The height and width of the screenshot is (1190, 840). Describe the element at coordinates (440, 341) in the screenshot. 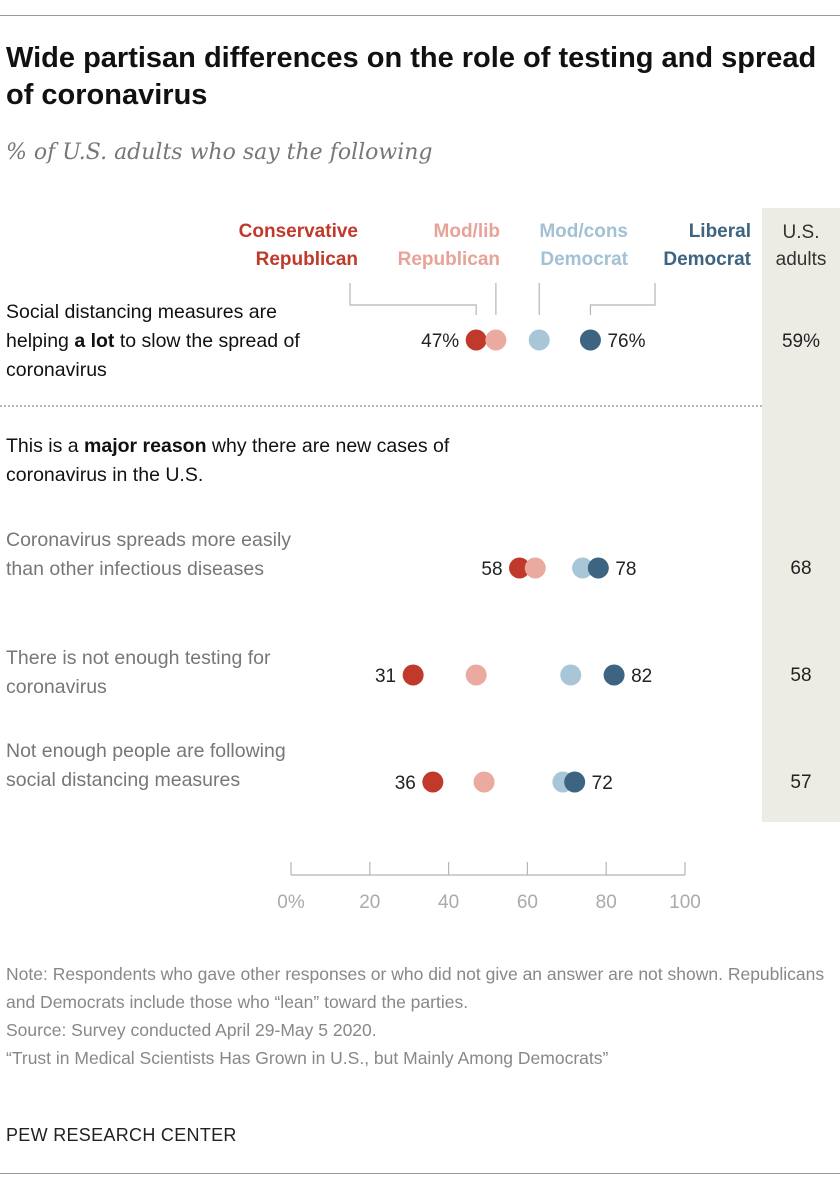

I see `value-label-left-social-distancing: 47%` at that location.